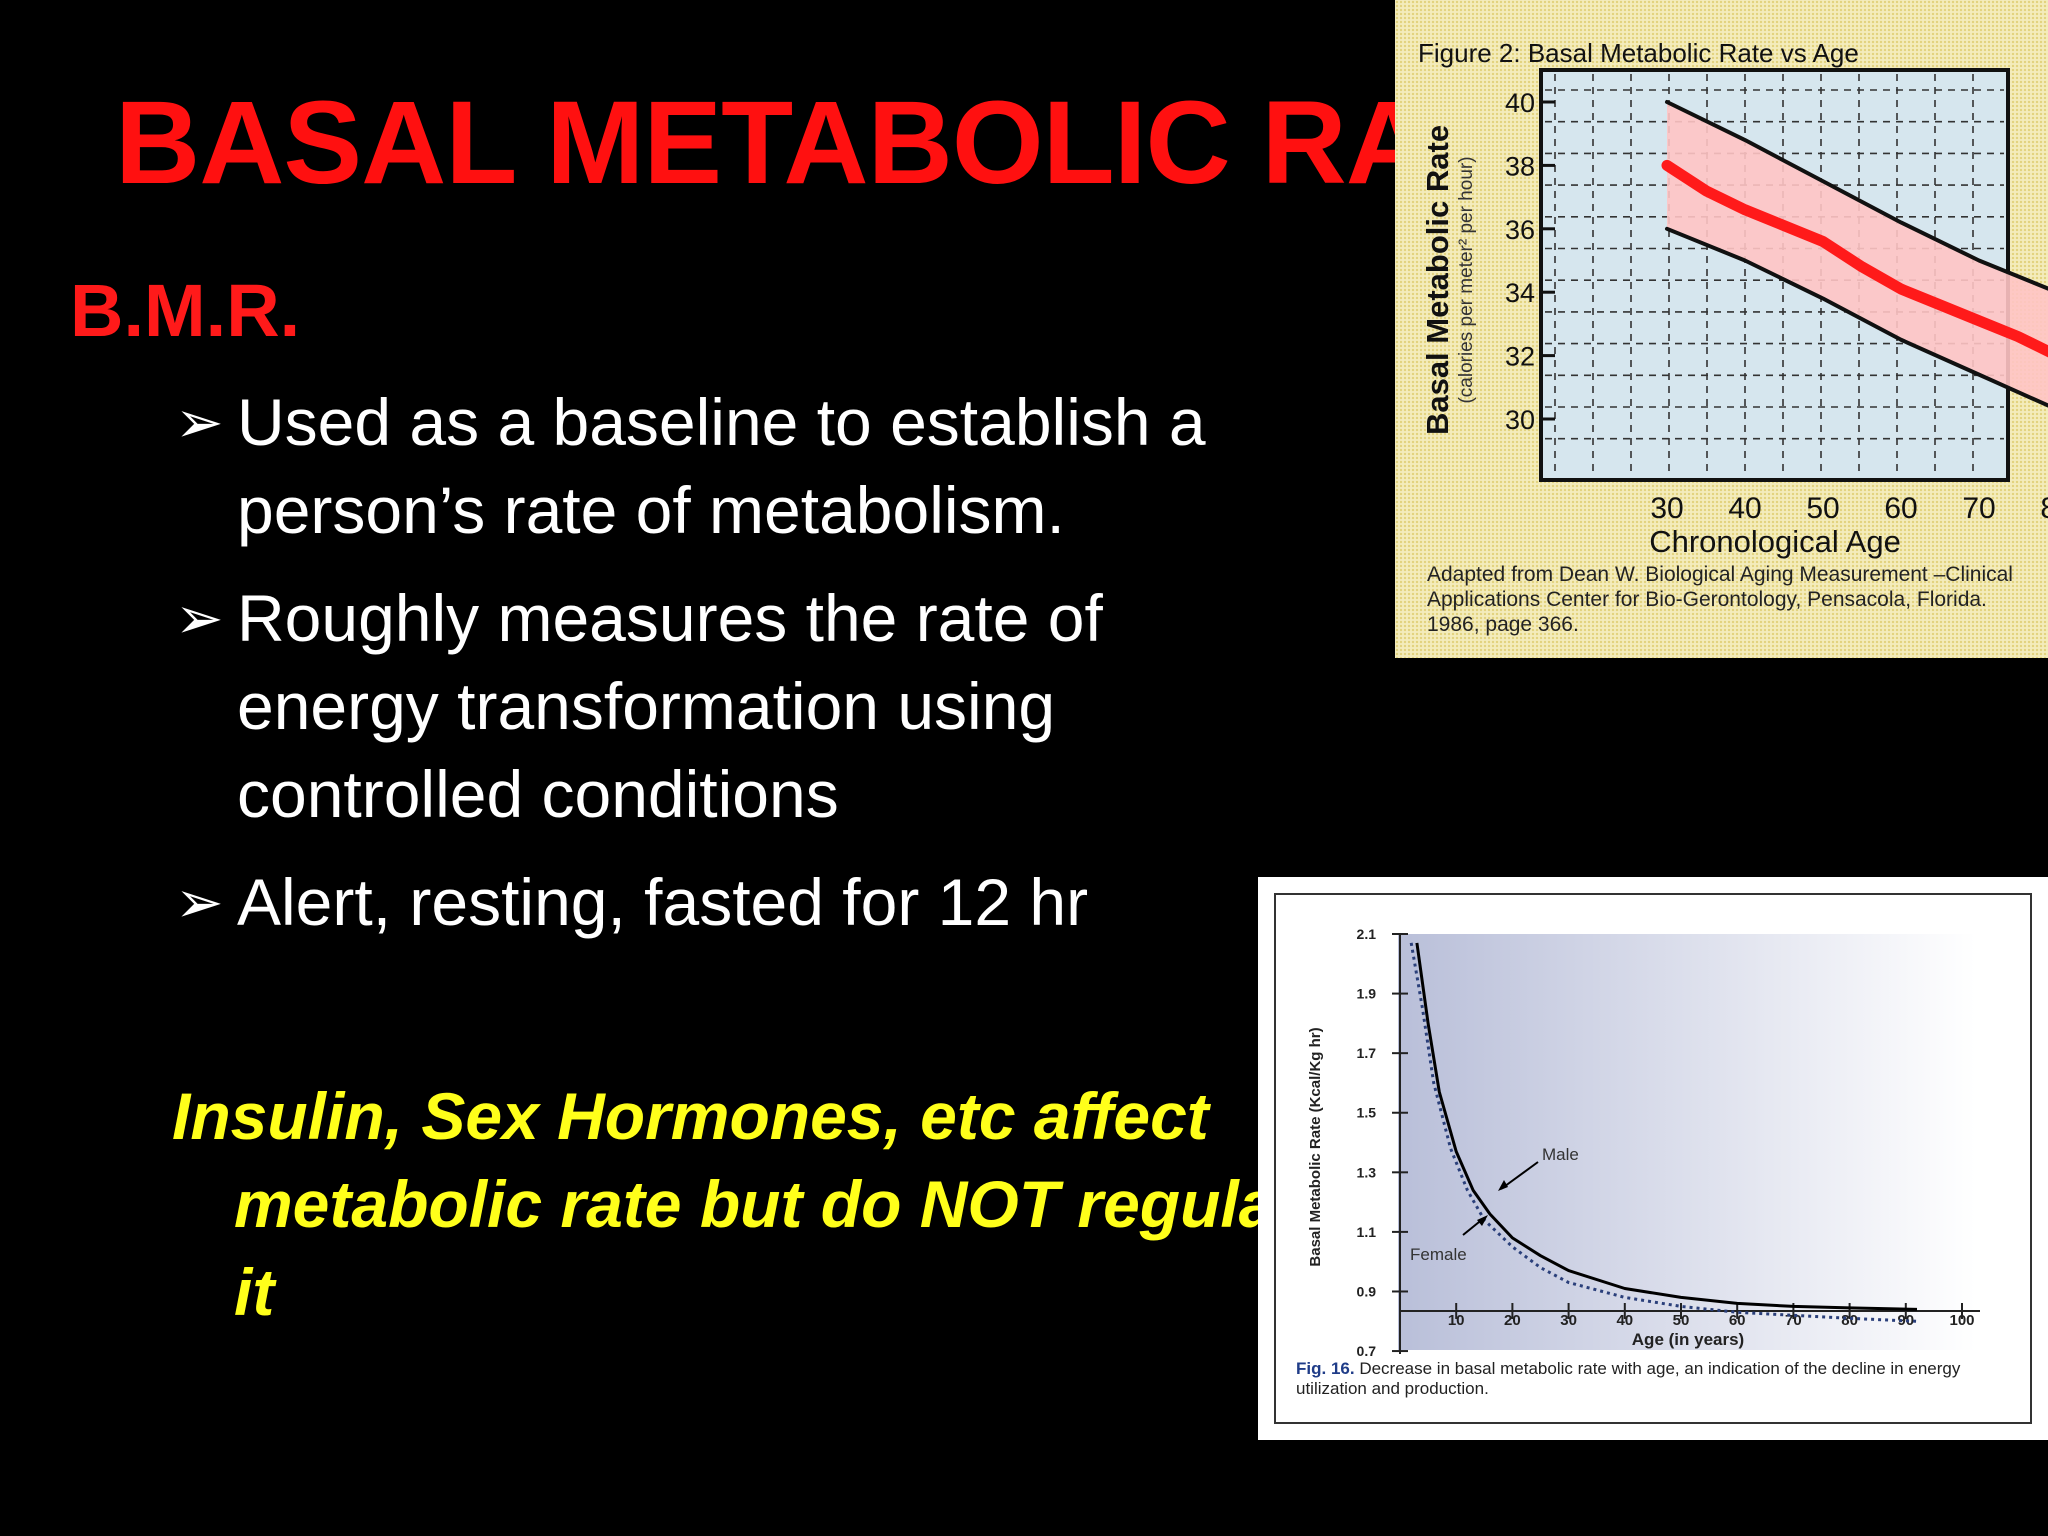  I want to click on caption-label: Fig. 16., so click(1325, 1368).